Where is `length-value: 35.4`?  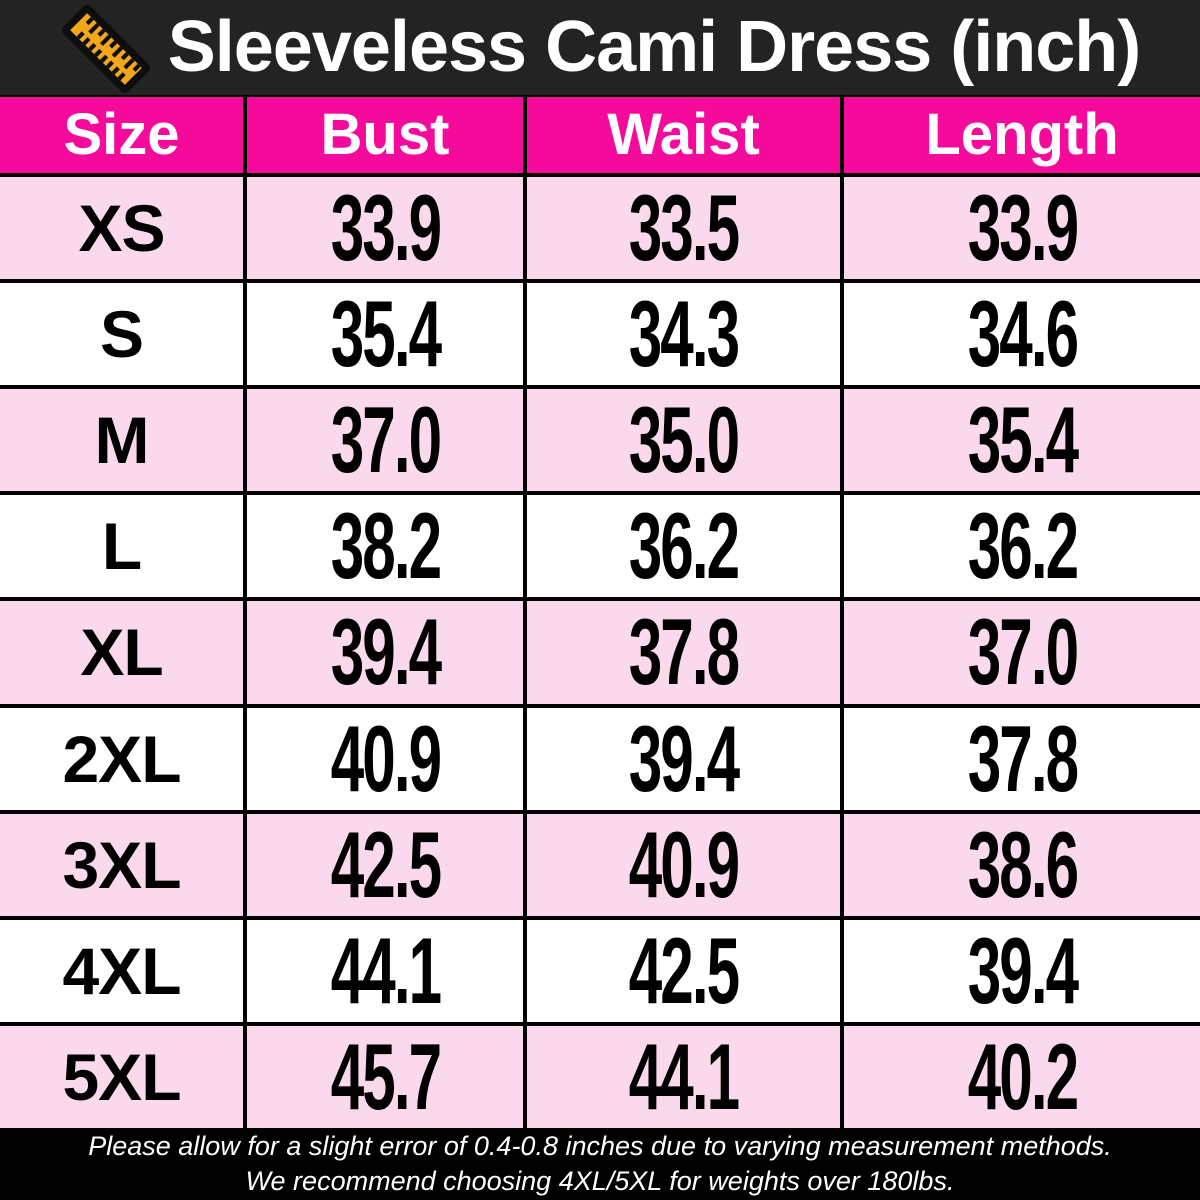 length-value: 35.4 is located at coordinates (1022, 440).